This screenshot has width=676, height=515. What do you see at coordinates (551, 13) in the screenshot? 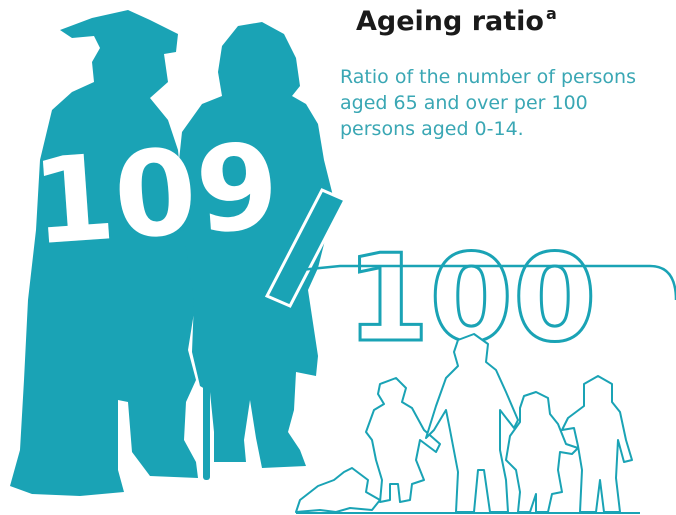
I see `title-footnote-marker: a` at bounding box center [551, 13].